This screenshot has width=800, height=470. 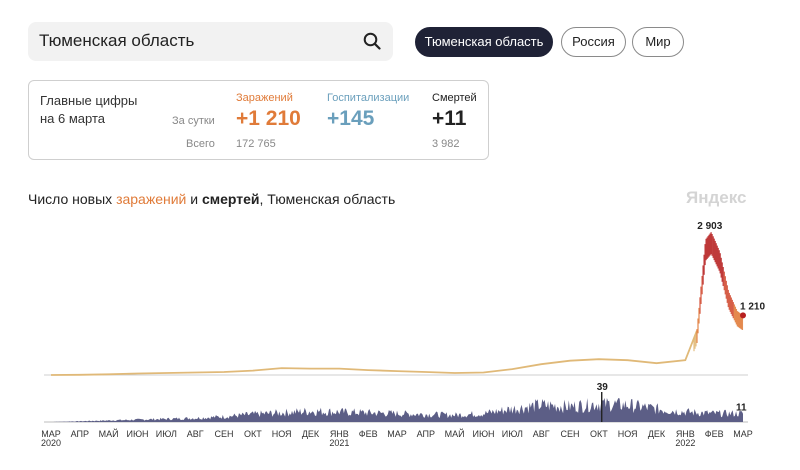 I want to click on chart-title-and: и, so click(x=194, y=199).